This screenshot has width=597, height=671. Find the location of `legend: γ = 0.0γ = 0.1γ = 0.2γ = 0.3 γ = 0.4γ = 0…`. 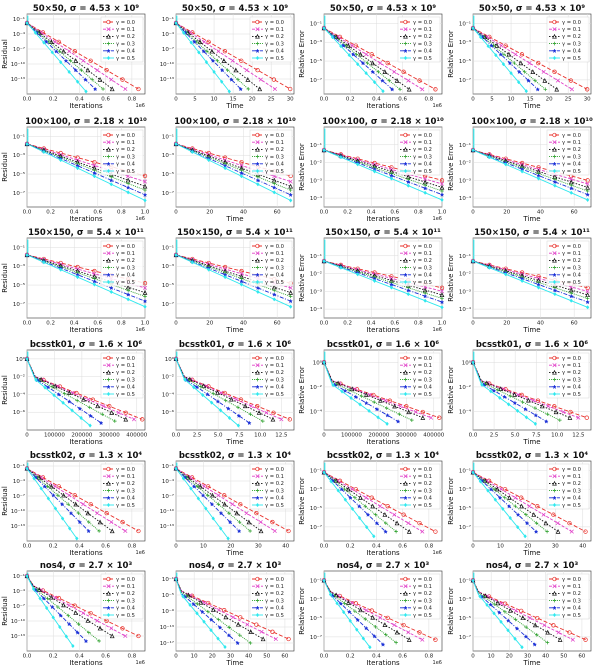

legend: γ = 0.0γ = 0.1γ = 0.2γ = 0.3 γ = 0.4γ = 0… is located at coordinates (271, 152).